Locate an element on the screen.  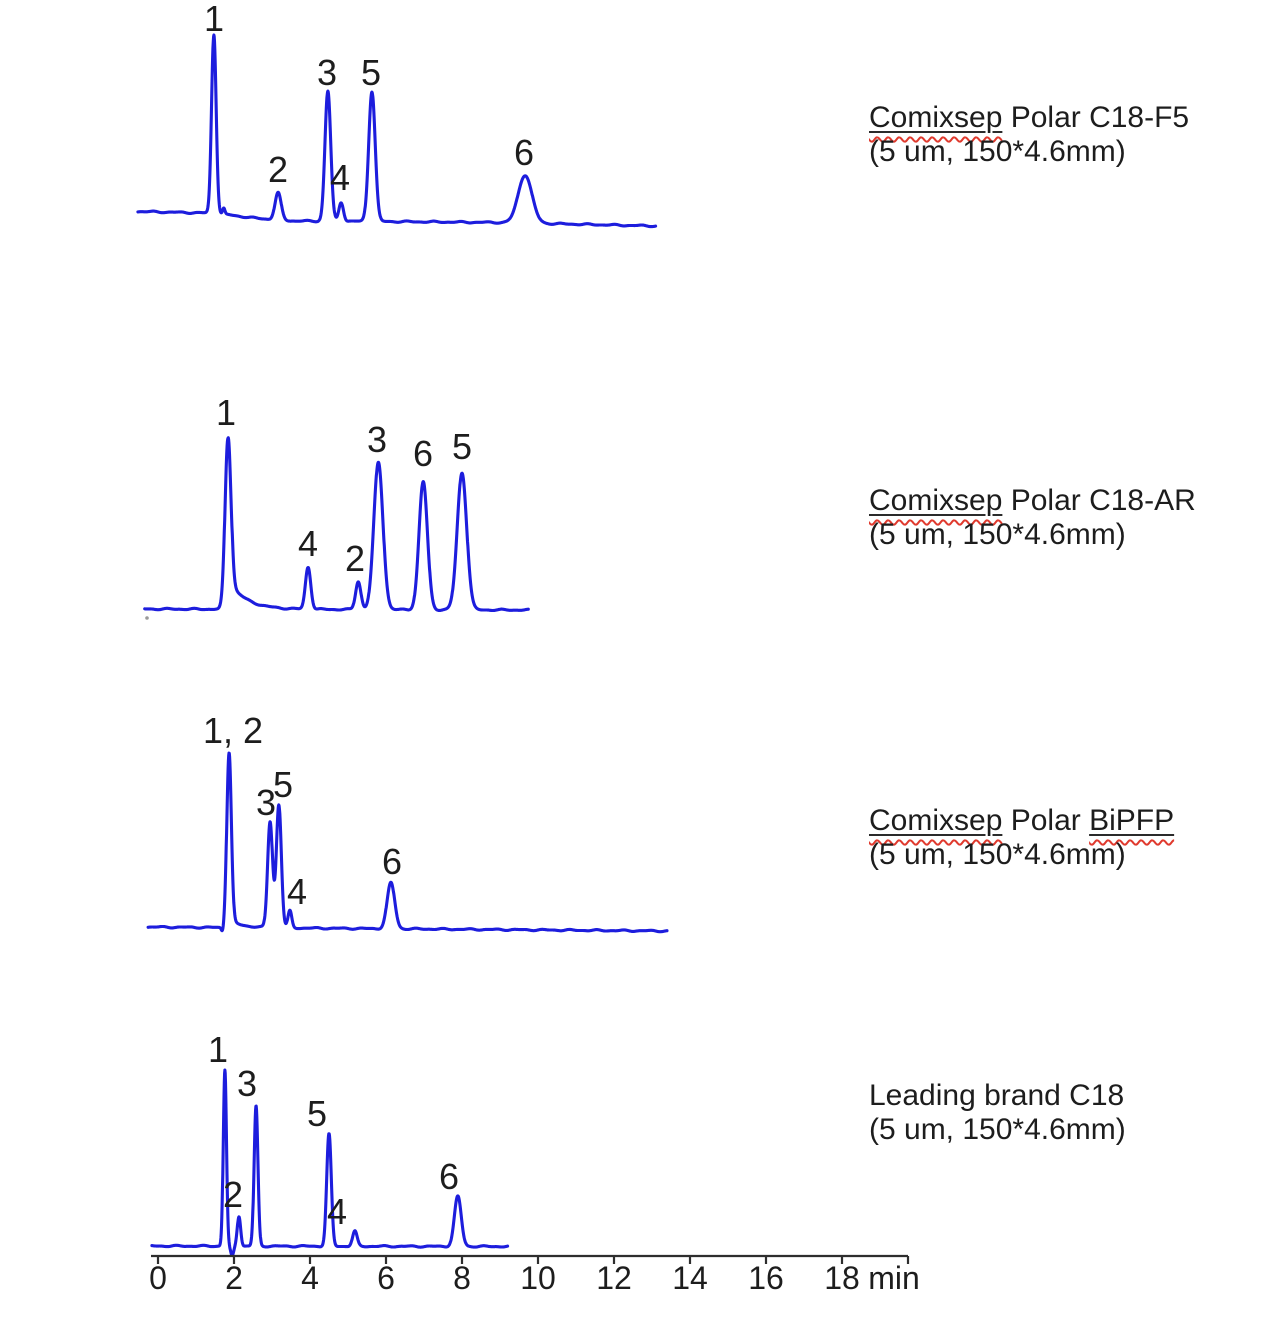
x-axis-tick-label: 4 is located at coordinates (310, 1278).